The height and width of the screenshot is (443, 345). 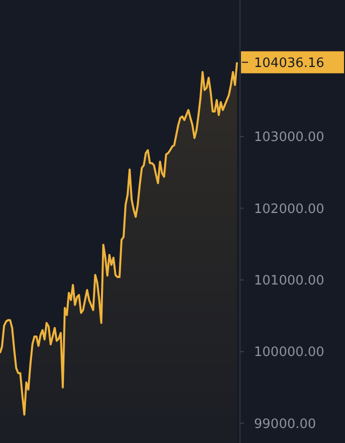 What do you see at coordinates (289, 280) in the screenshot?
I see `y-tick-label: 101000.00` at bounding box center [289, 280].